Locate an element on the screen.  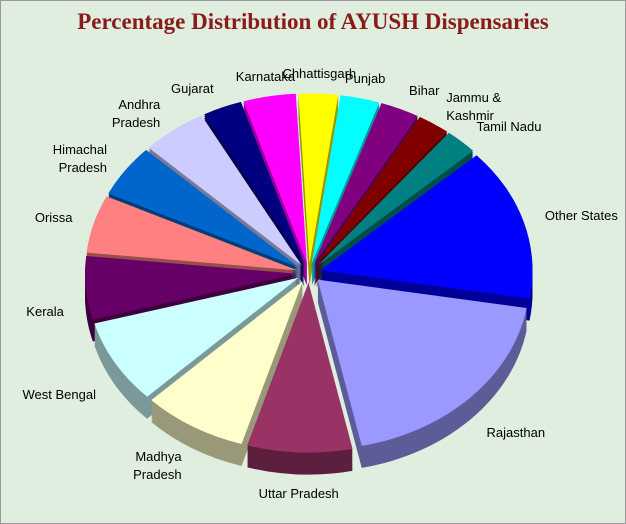
slice-label: Orissa is located at coordinates (53, 218).